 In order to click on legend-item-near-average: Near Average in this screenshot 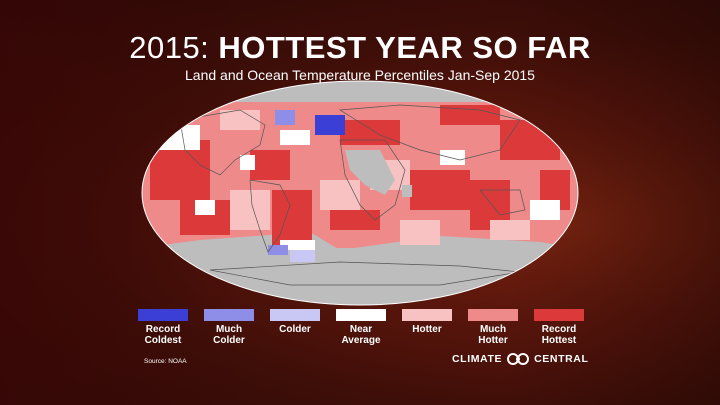, I will do `click(361, 327)`.